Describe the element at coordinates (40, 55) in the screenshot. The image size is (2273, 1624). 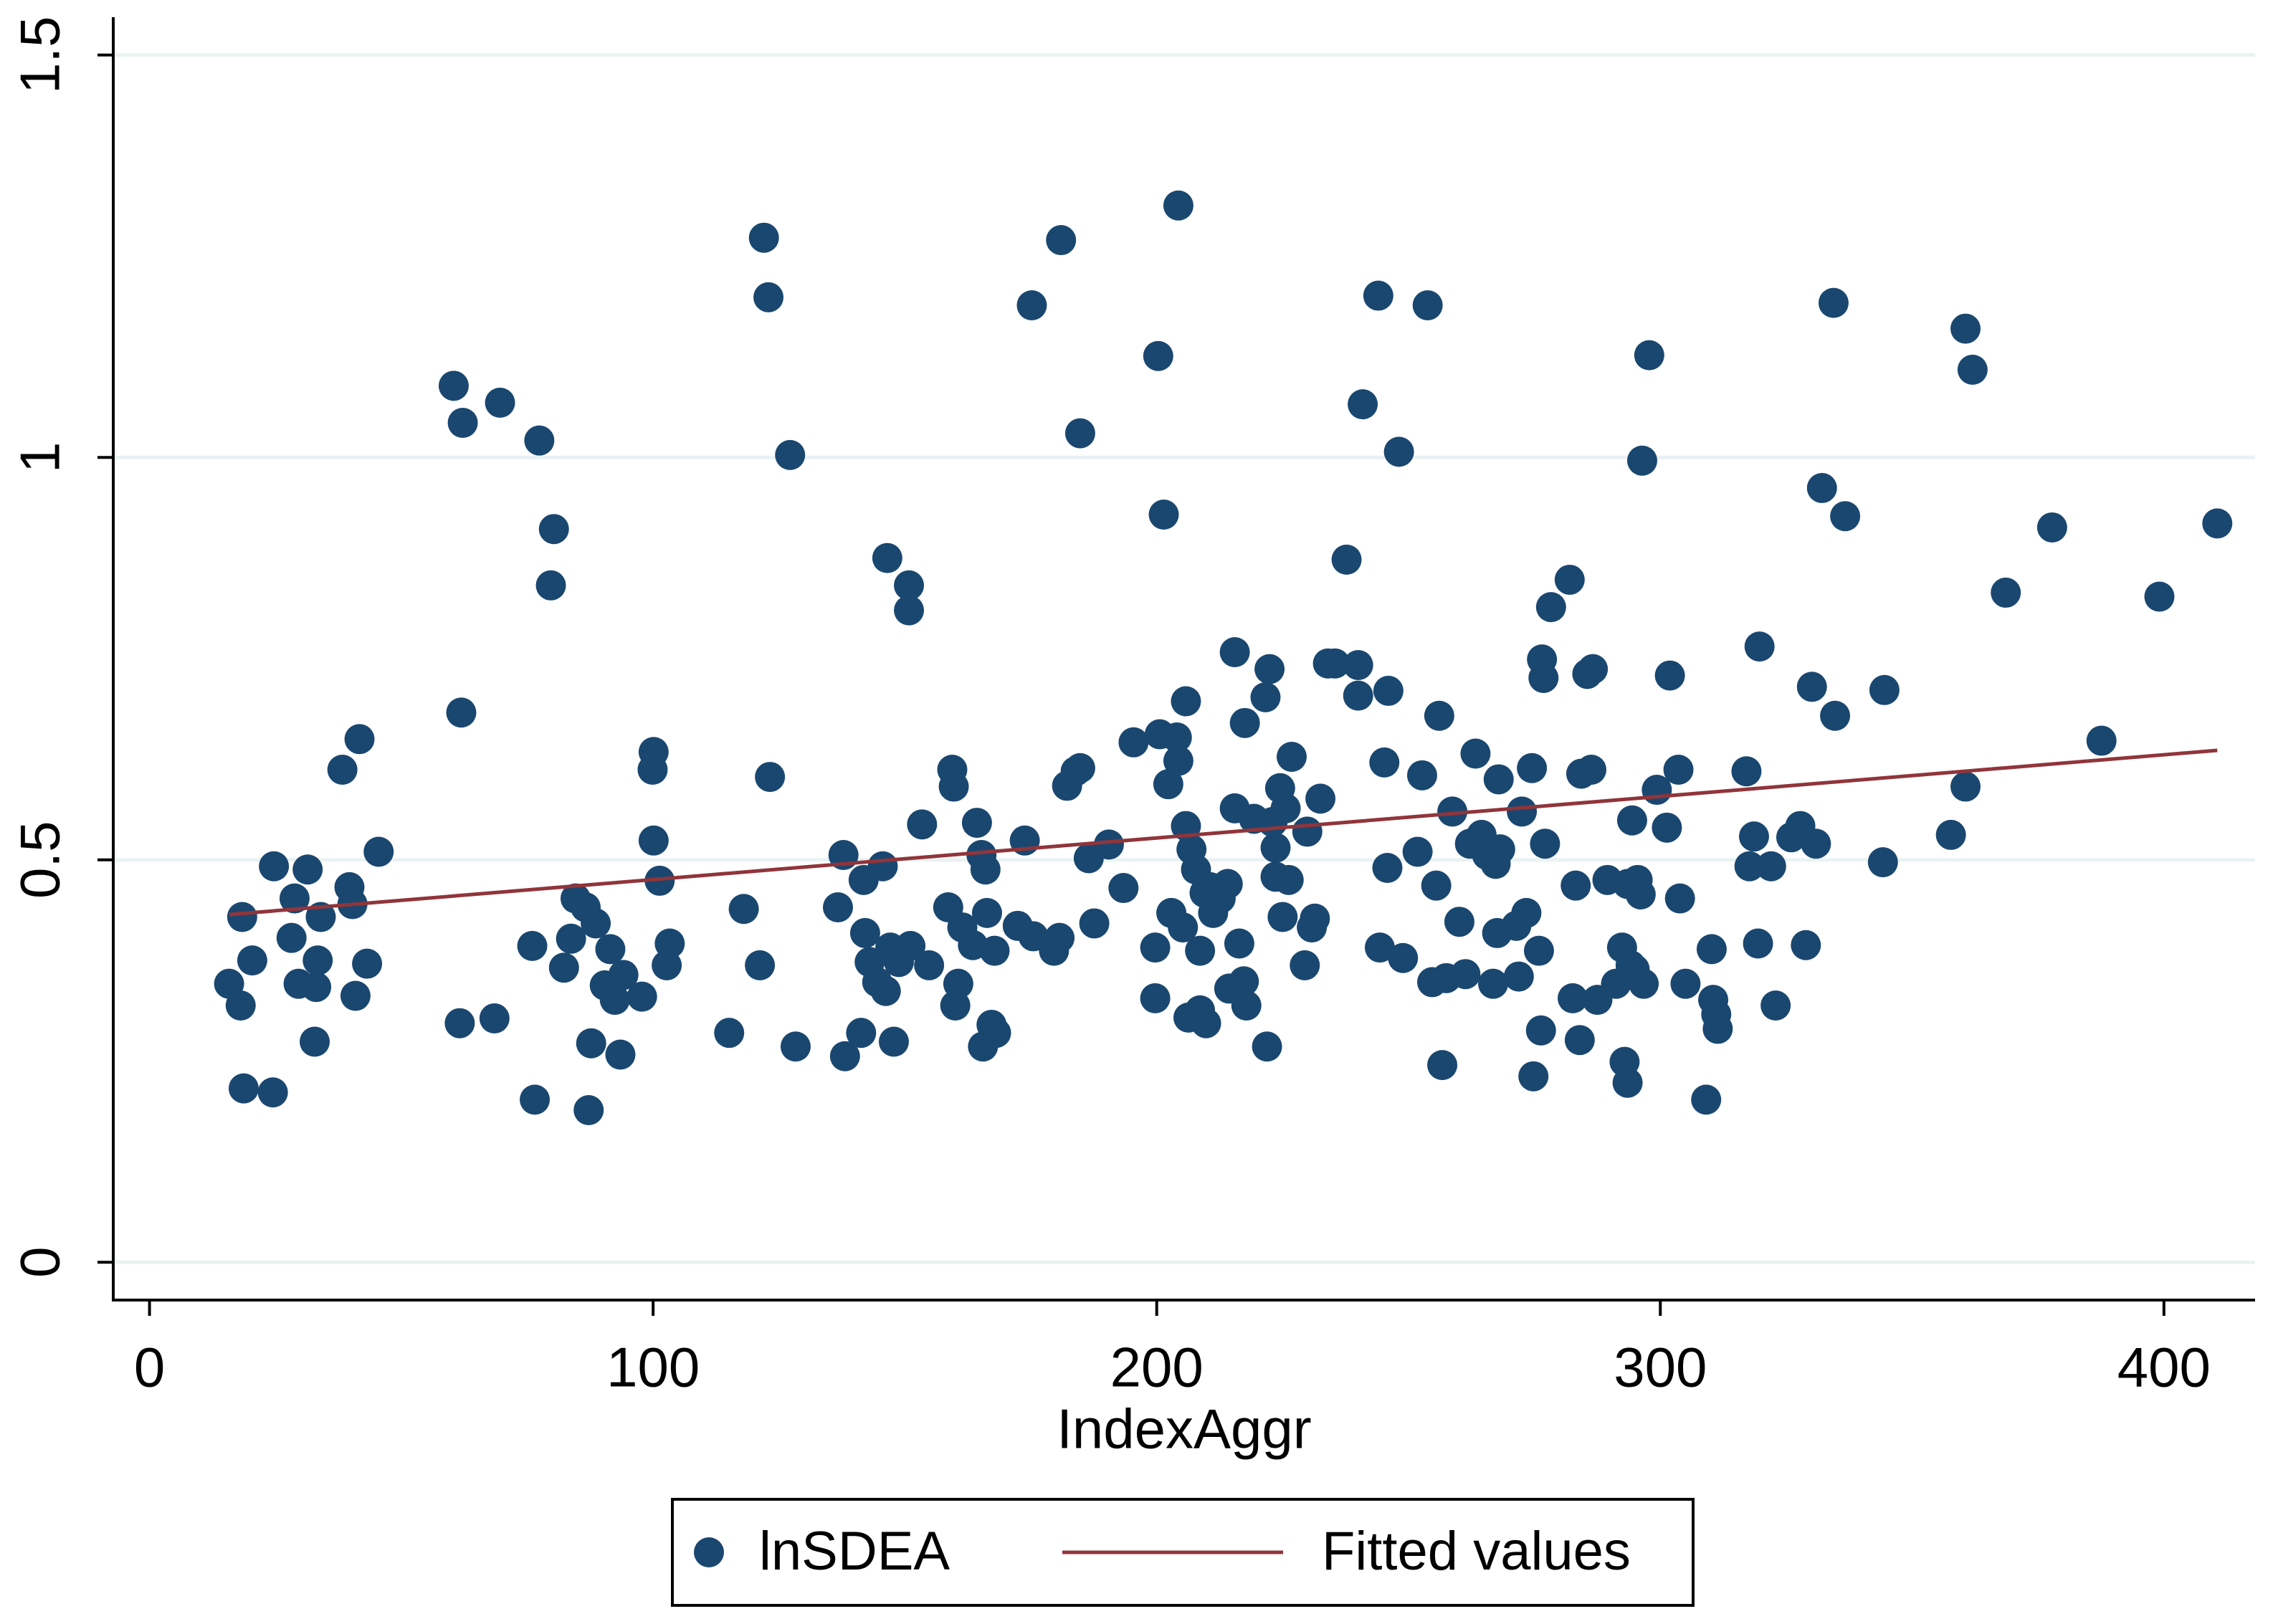
I see `y-tick-label: 1.5` at that location.